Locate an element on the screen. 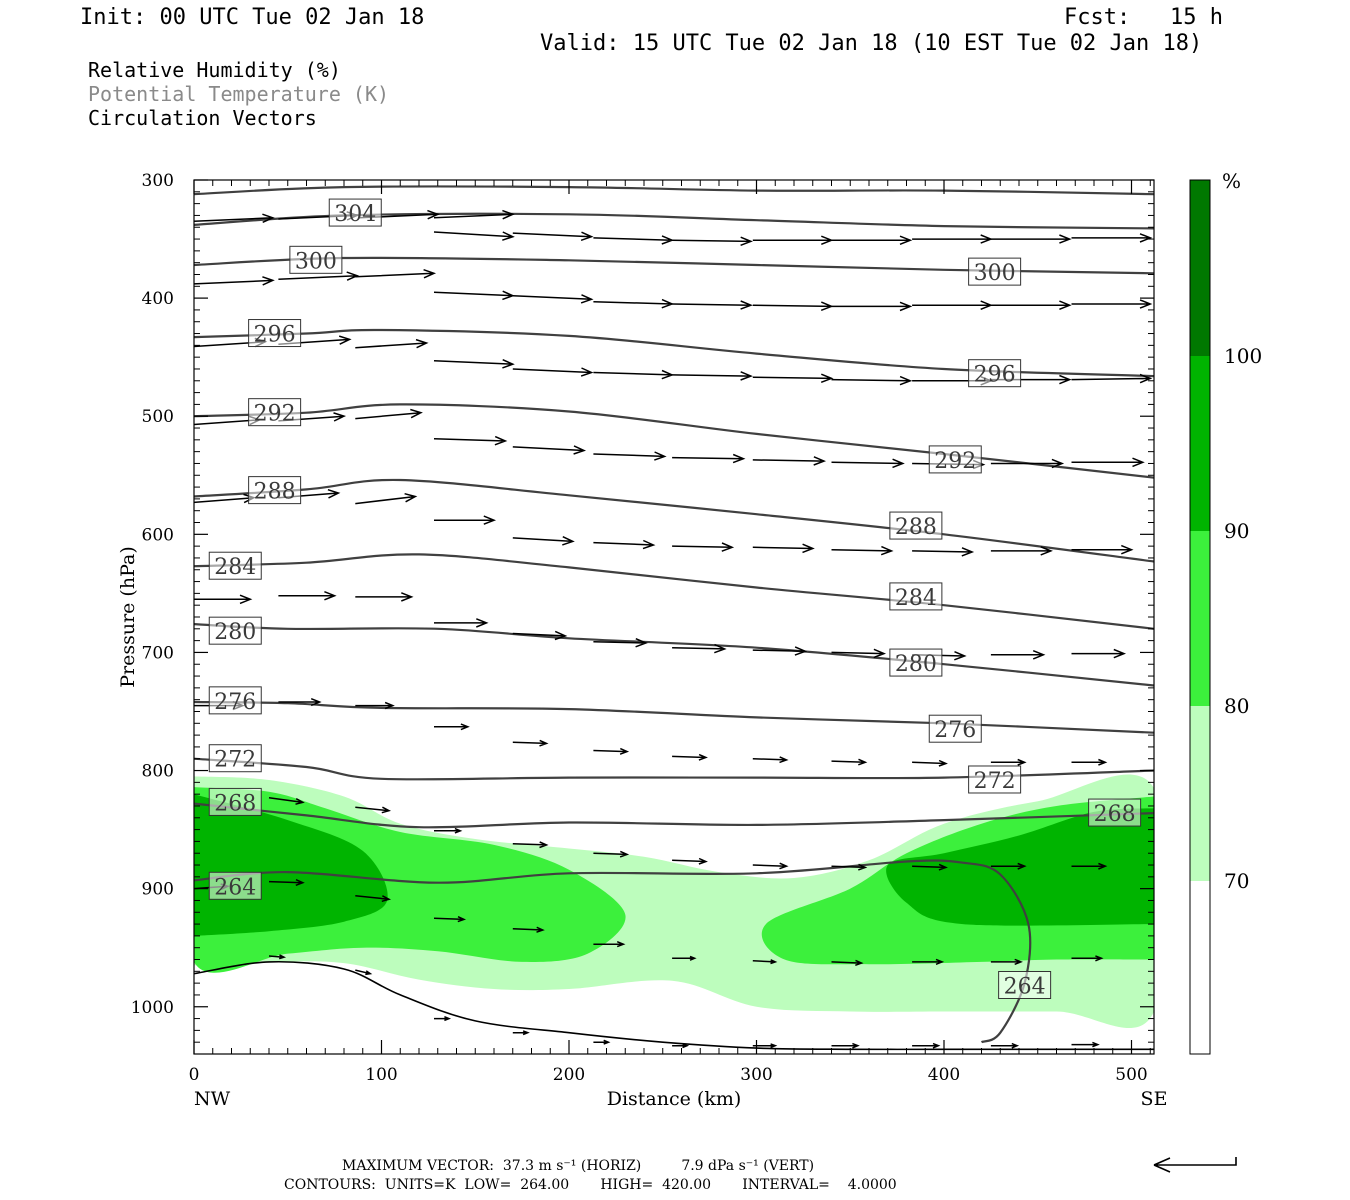  colorbar-label-90: 90 is located at coordinates (1236, 531).